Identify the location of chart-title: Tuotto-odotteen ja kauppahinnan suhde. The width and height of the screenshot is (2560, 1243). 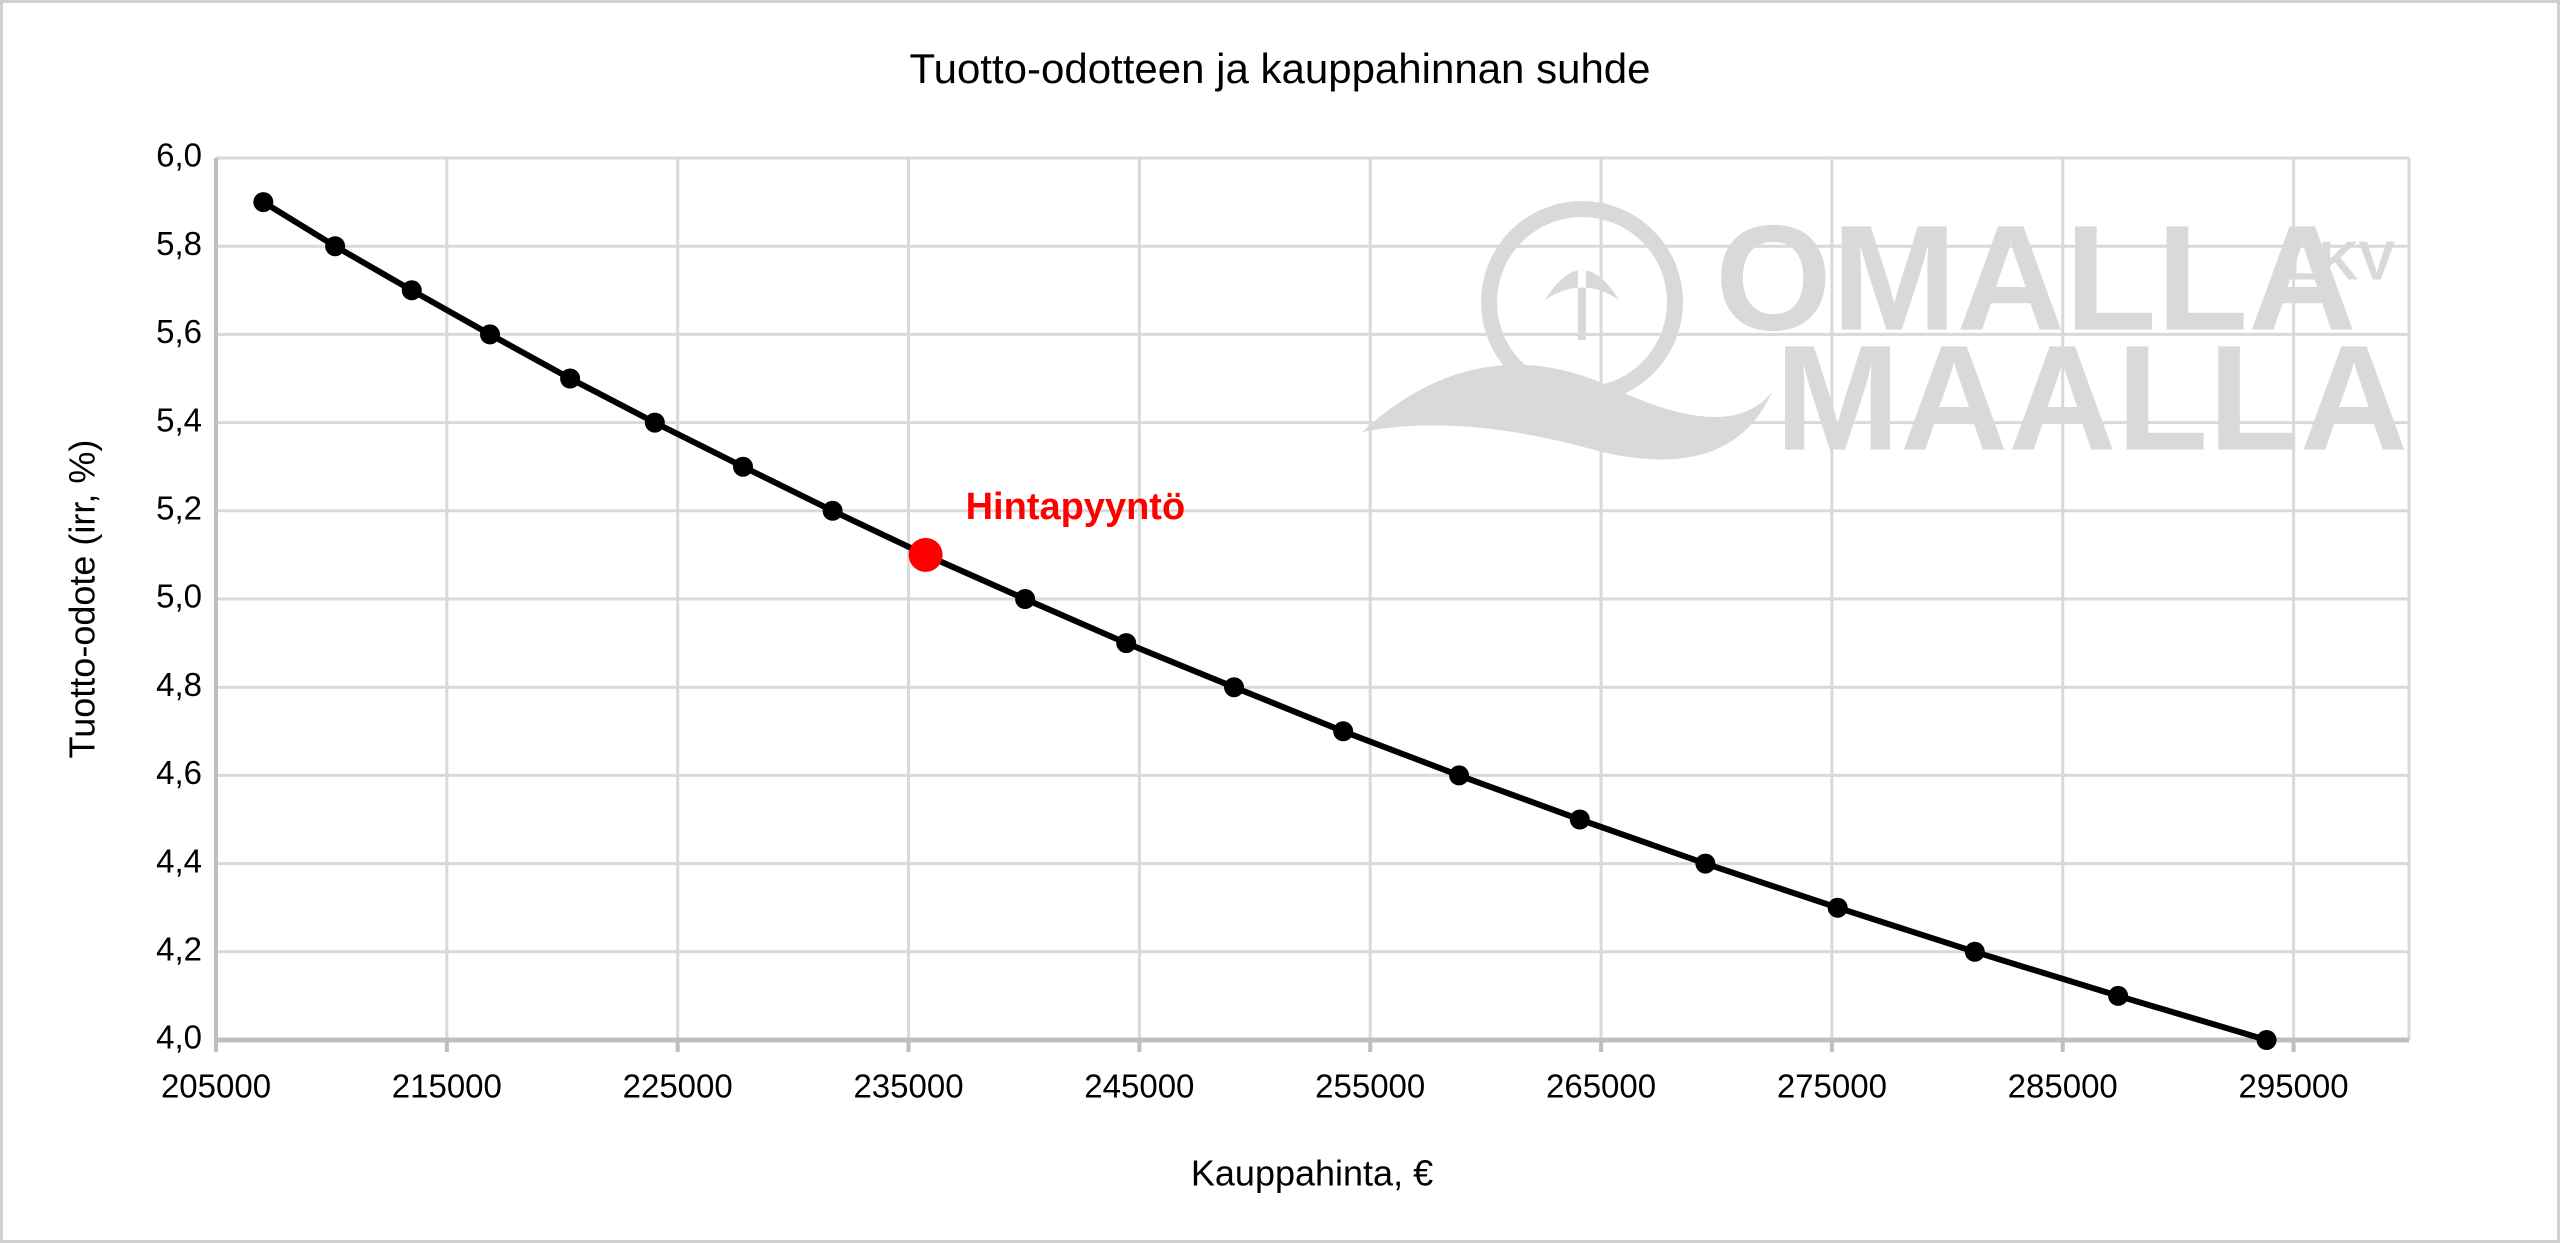
(1279, 68).